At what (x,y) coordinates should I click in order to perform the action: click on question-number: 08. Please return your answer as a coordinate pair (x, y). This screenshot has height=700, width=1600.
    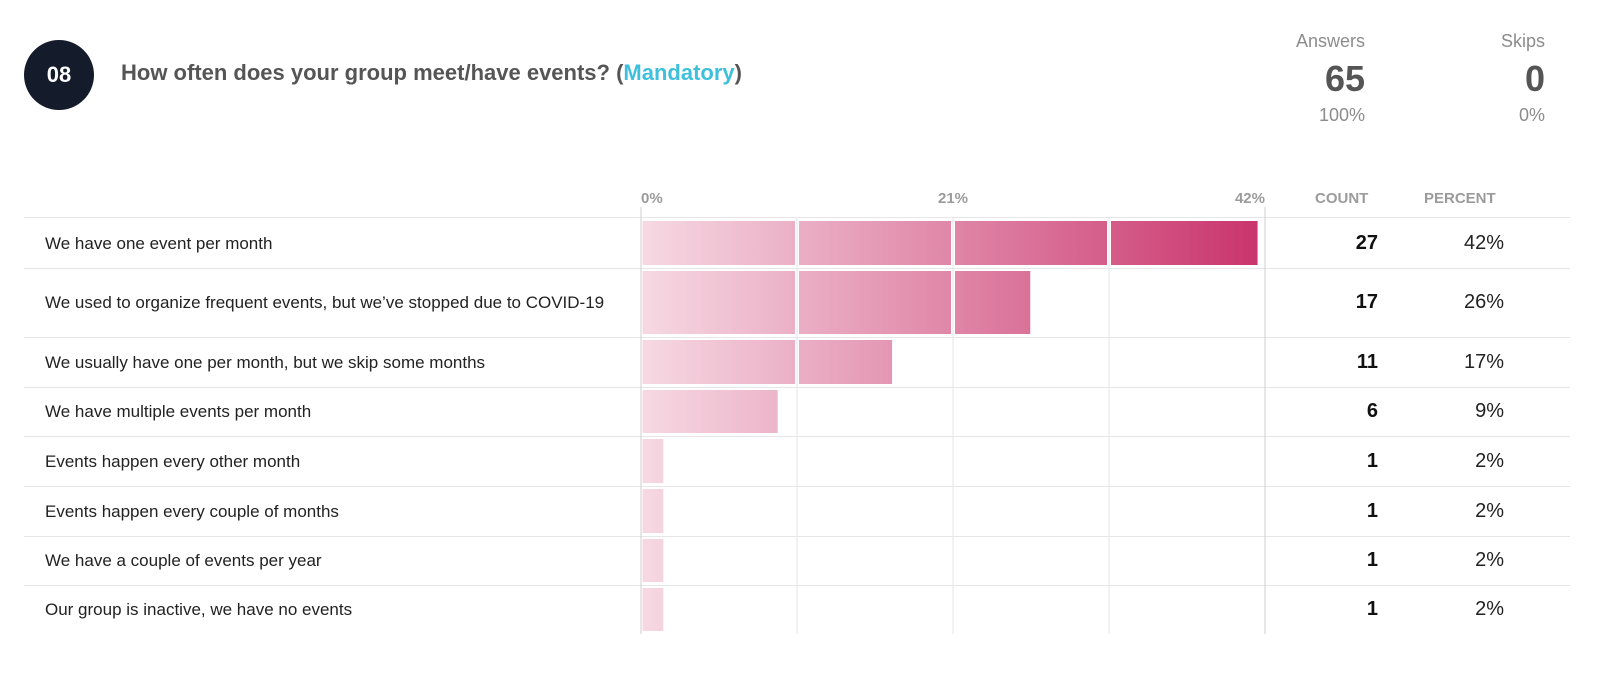
    Looking at the image, I should click on (59, 74).